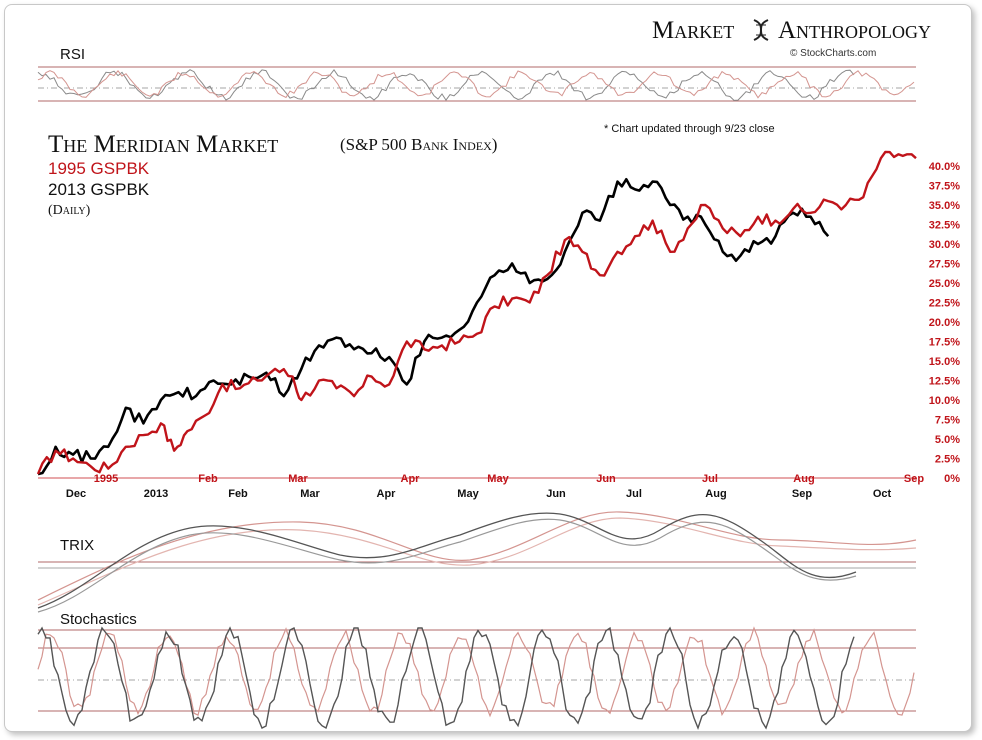 This screenshot has width=982, height=740. Describe the element at coordinates (298, 479) in the screenshot. I see `x-tick-1995: Mar` at that location.